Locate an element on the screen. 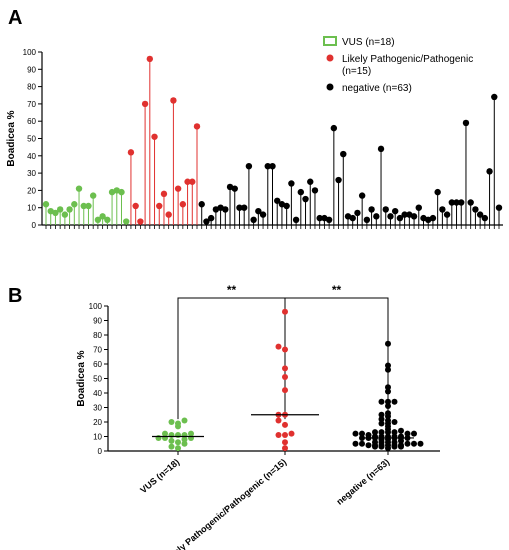 This screenshot has height=550, width=509. y-tick-label-b: 90 is located at coordinates (97, 321).